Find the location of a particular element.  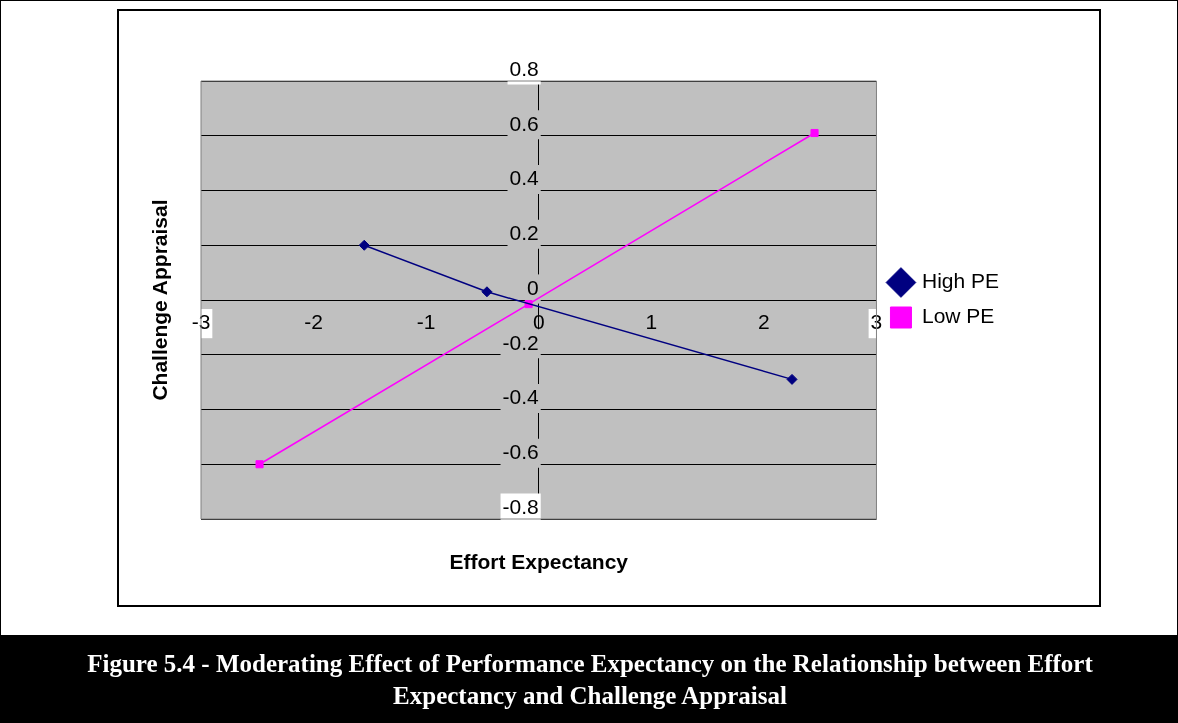

x-tick-label: -2 is located at coordinates (313, 322).